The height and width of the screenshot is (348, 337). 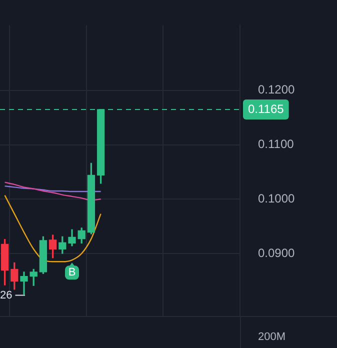 I want to click on y-tick-label: 0.1100, so click(x=276, y=144).